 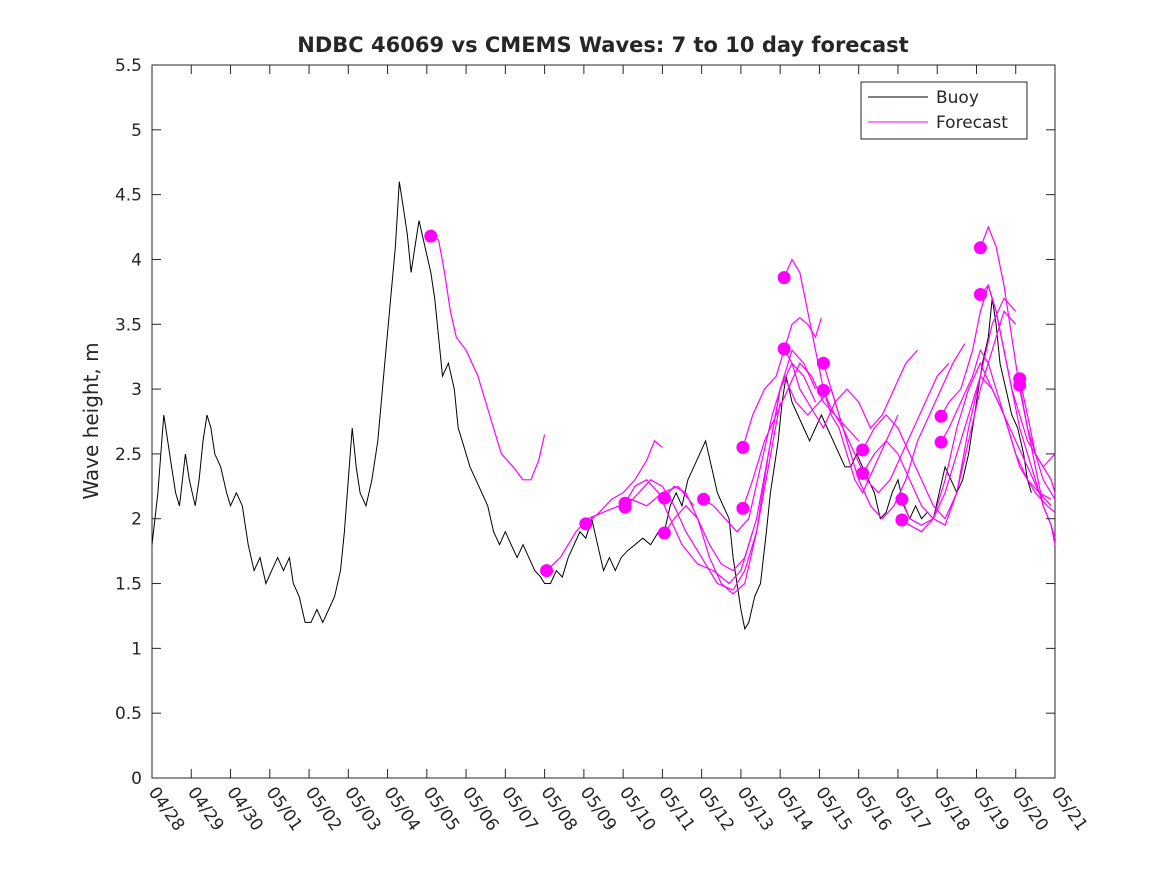 What do you see at coordinates (128, 585) in the screenshot?
I see `y-tick-label: 1.5` at bounding box center [128, 585].